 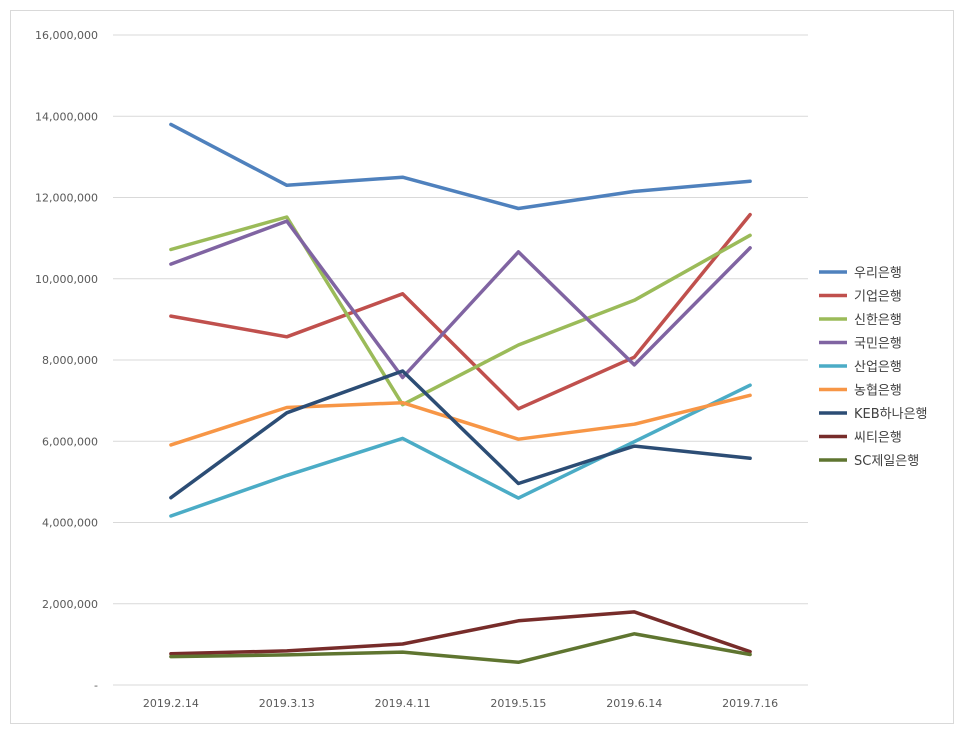 What do you see at coordinates (878, 273) in the screenshot?
I see `legend-label: 우리은행` at bounding box center [878, 273].